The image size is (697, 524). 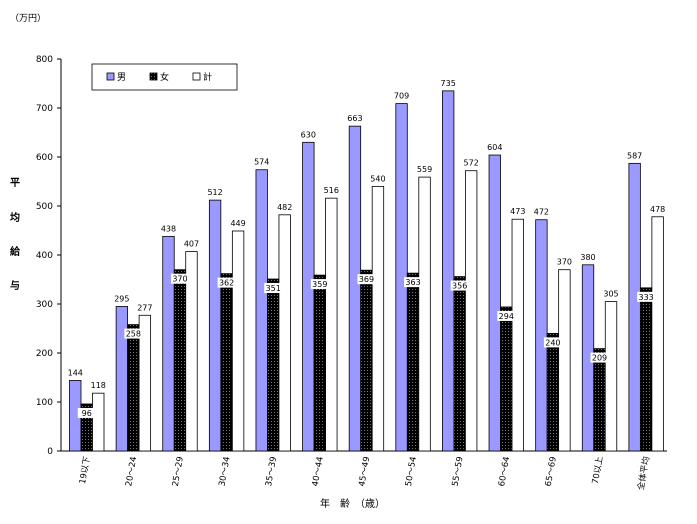 I want to click on data-label: 356, so click(x=459, y=286).